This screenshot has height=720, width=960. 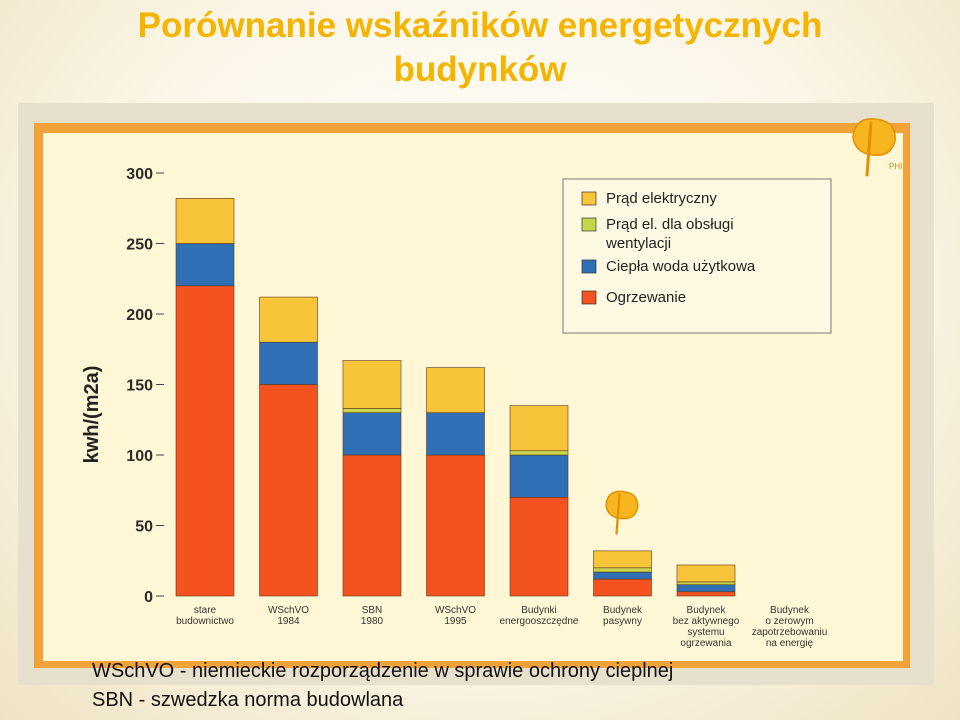 I want to click on legend-label: Prąd el. dla obsługi, so click(x=670, y=224).